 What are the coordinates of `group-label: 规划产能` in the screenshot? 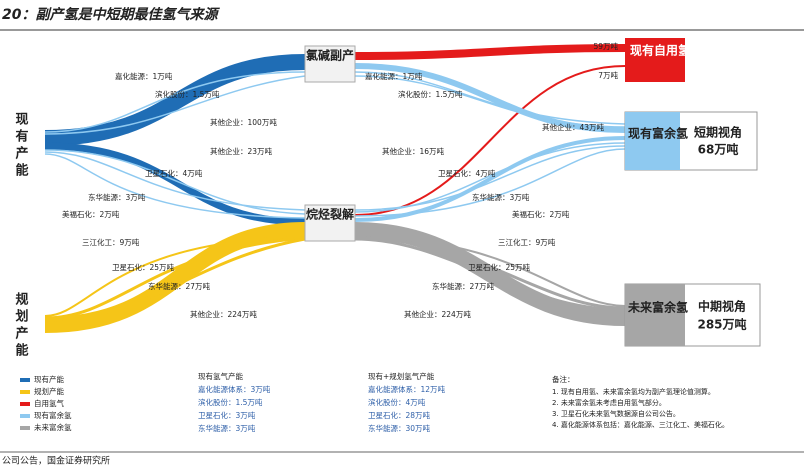 It's located at (21, 326).